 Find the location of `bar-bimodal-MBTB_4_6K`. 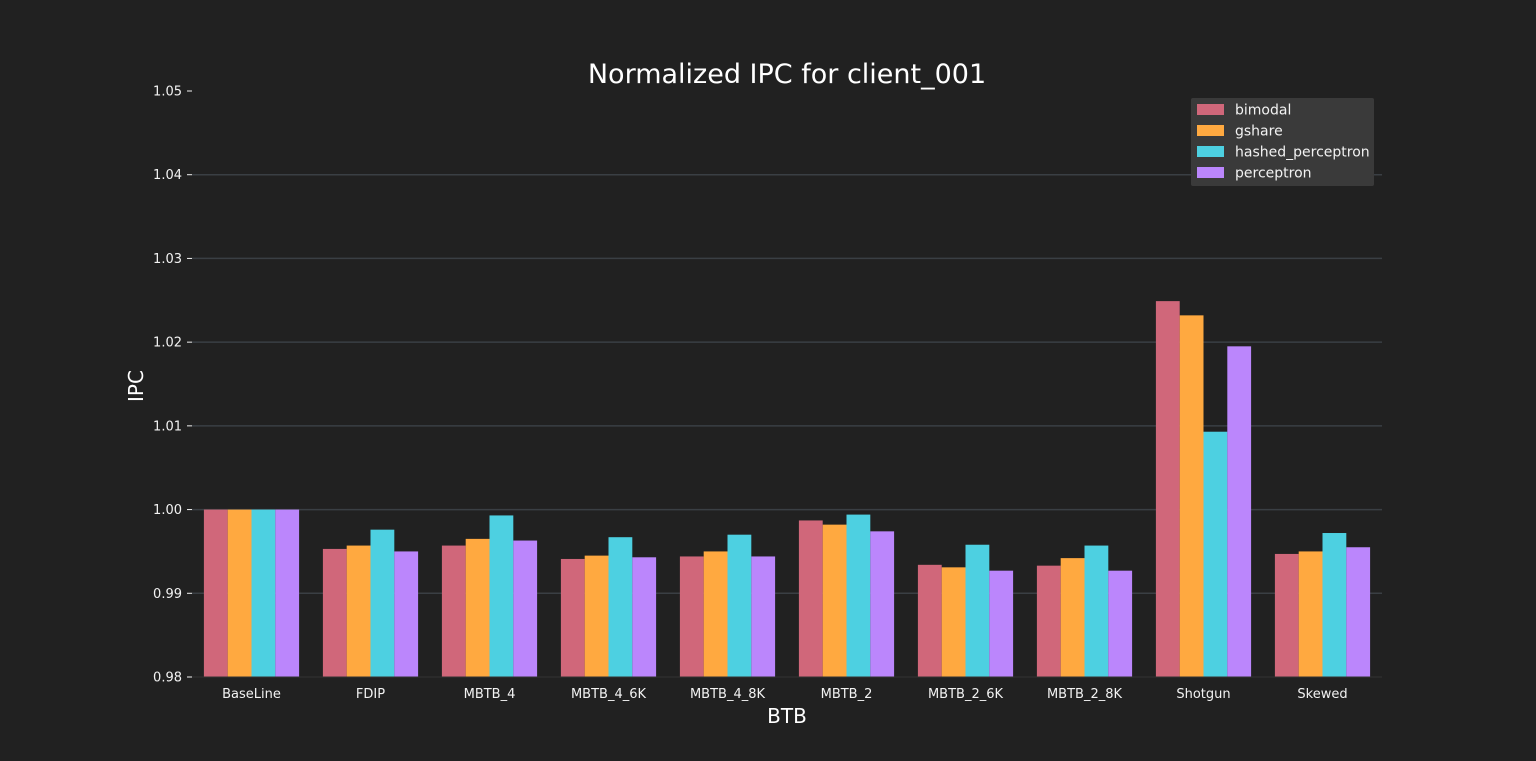

bar-bimodal-MBTB_4_6K is located at coordinates (572, 617).